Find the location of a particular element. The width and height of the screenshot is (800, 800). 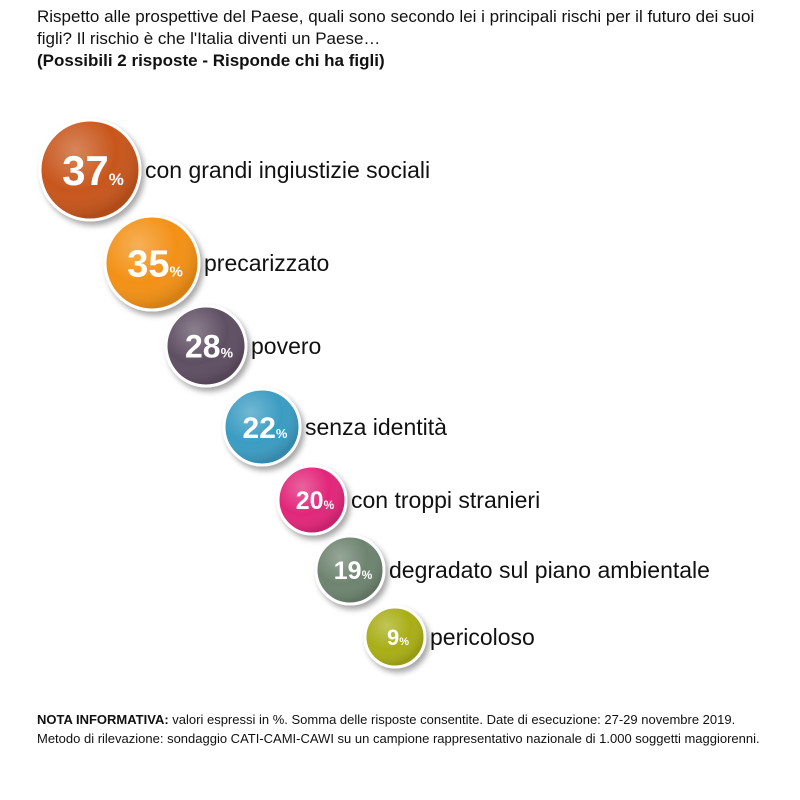

bubble-label-5: degradato sul piano ambientale is located at coordinates (549, 570).